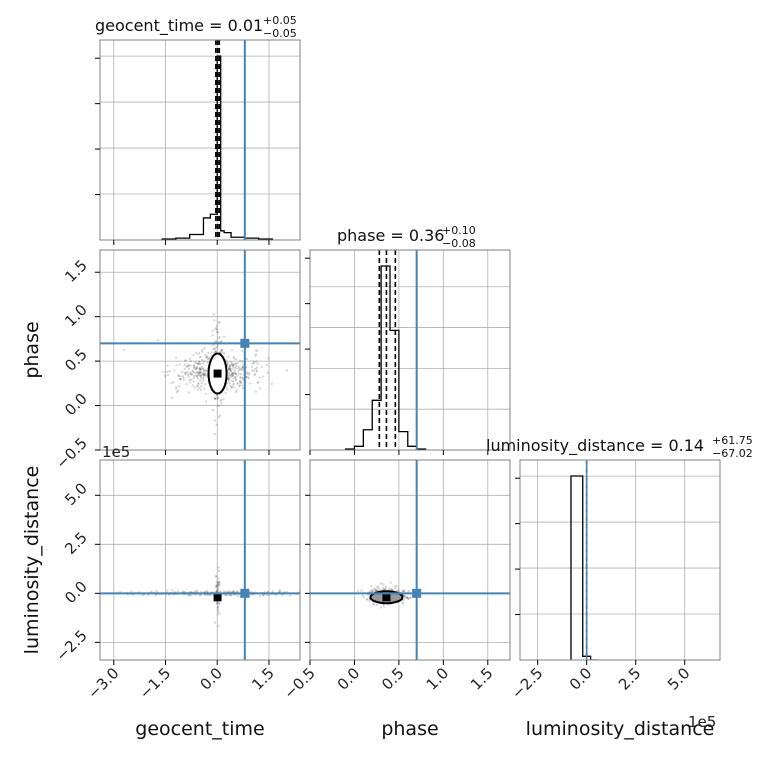  Describe the element at coordinates (410, 350) in the screenshot. I see `panel-content` at that location.